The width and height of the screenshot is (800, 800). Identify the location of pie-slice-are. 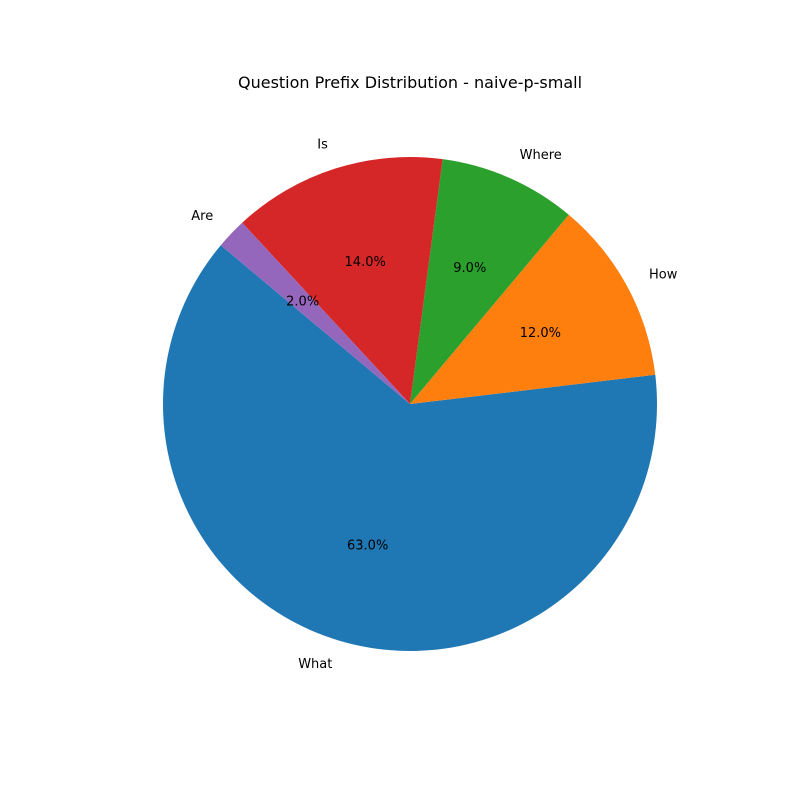
(315, 313).